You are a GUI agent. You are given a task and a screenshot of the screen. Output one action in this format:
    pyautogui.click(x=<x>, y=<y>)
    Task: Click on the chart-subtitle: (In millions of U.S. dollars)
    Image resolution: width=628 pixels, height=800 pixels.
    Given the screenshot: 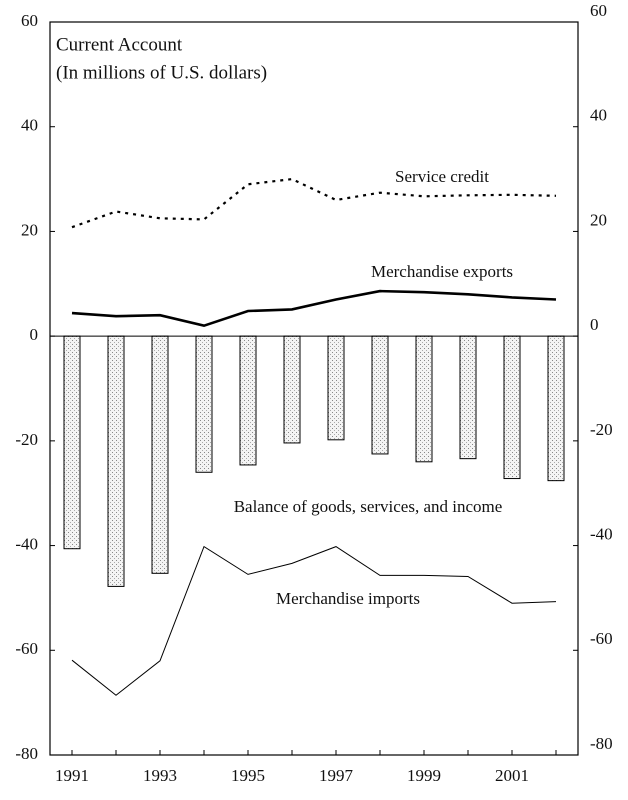 What is the action you would take?
    pyautogui.click(x=161, y=72)
    